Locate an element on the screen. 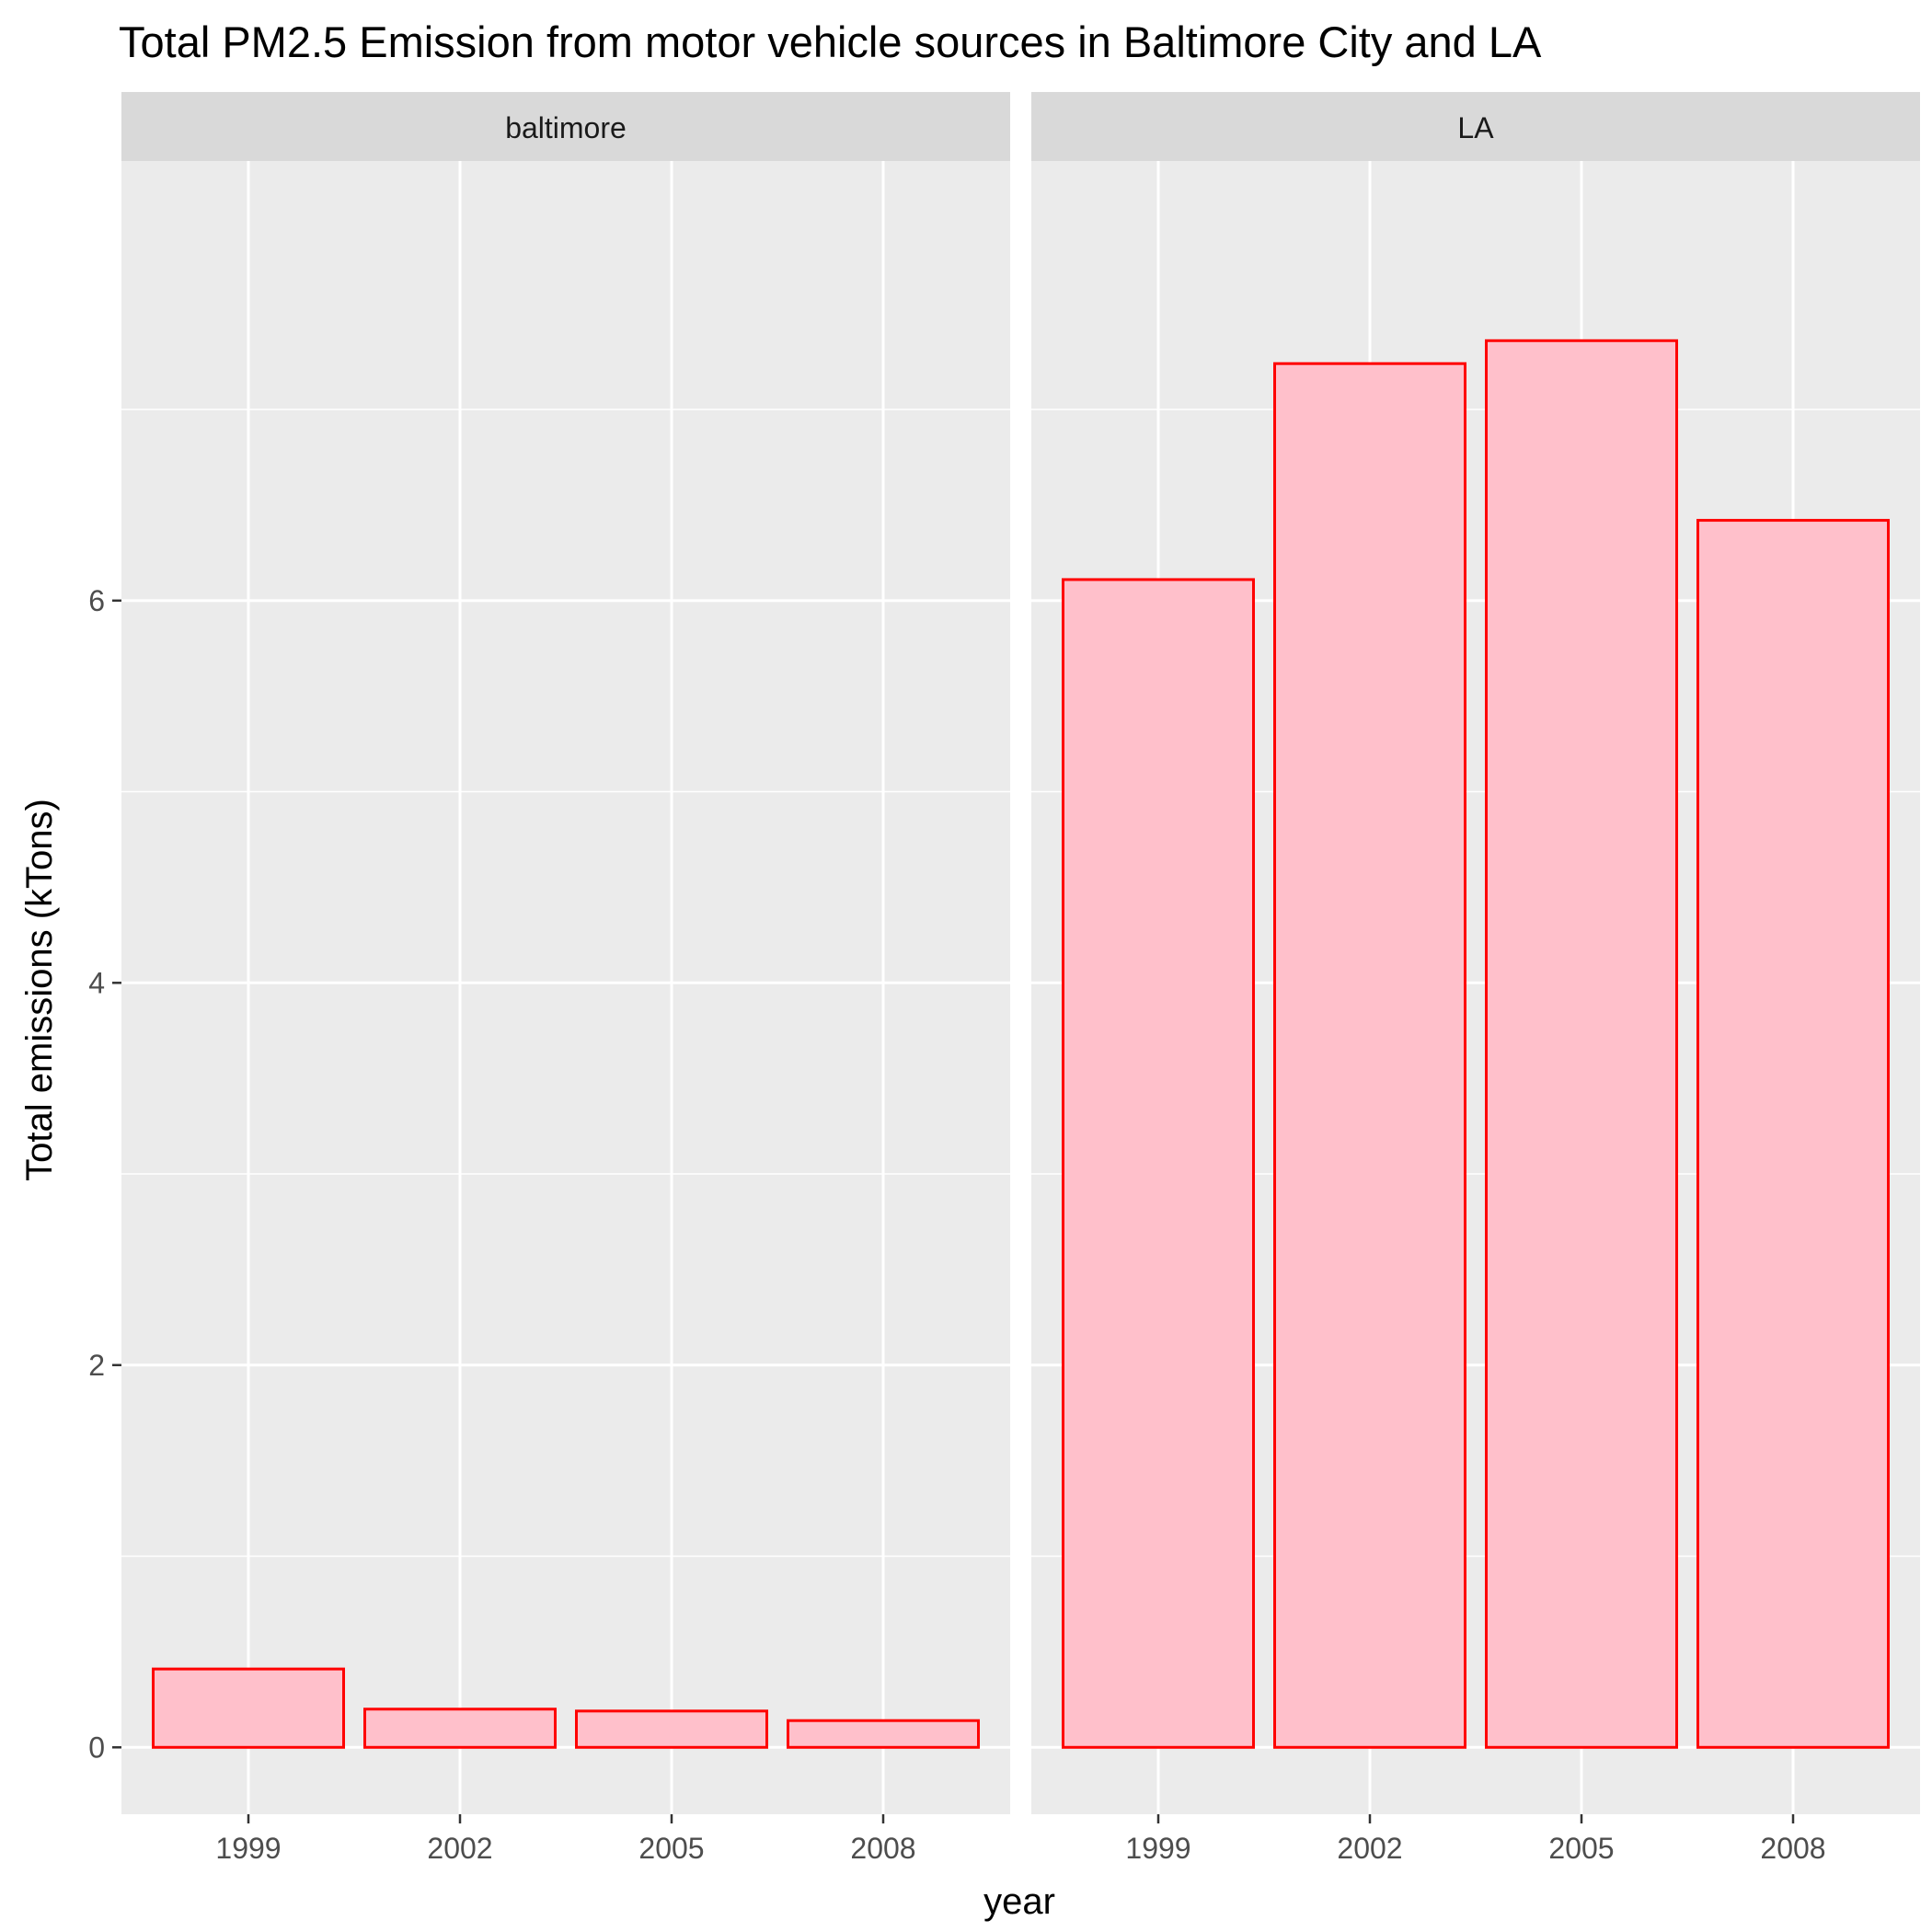  bar-LA-2002 is located at coordinates (1369, 1055).